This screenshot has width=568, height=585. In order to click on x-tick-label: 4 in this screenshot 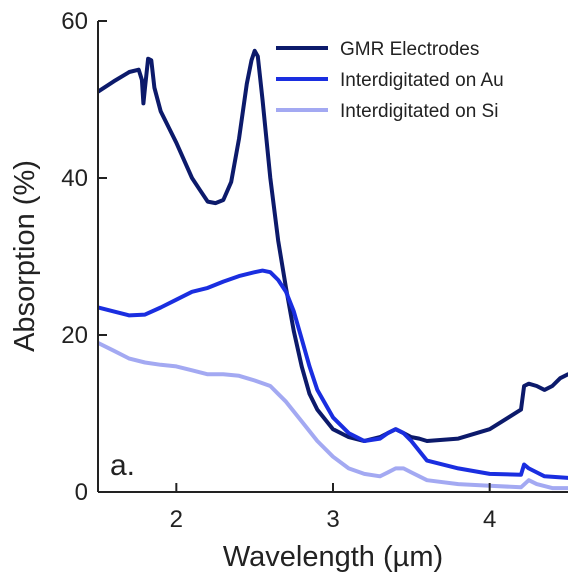, I will do `click(489, 519)`.